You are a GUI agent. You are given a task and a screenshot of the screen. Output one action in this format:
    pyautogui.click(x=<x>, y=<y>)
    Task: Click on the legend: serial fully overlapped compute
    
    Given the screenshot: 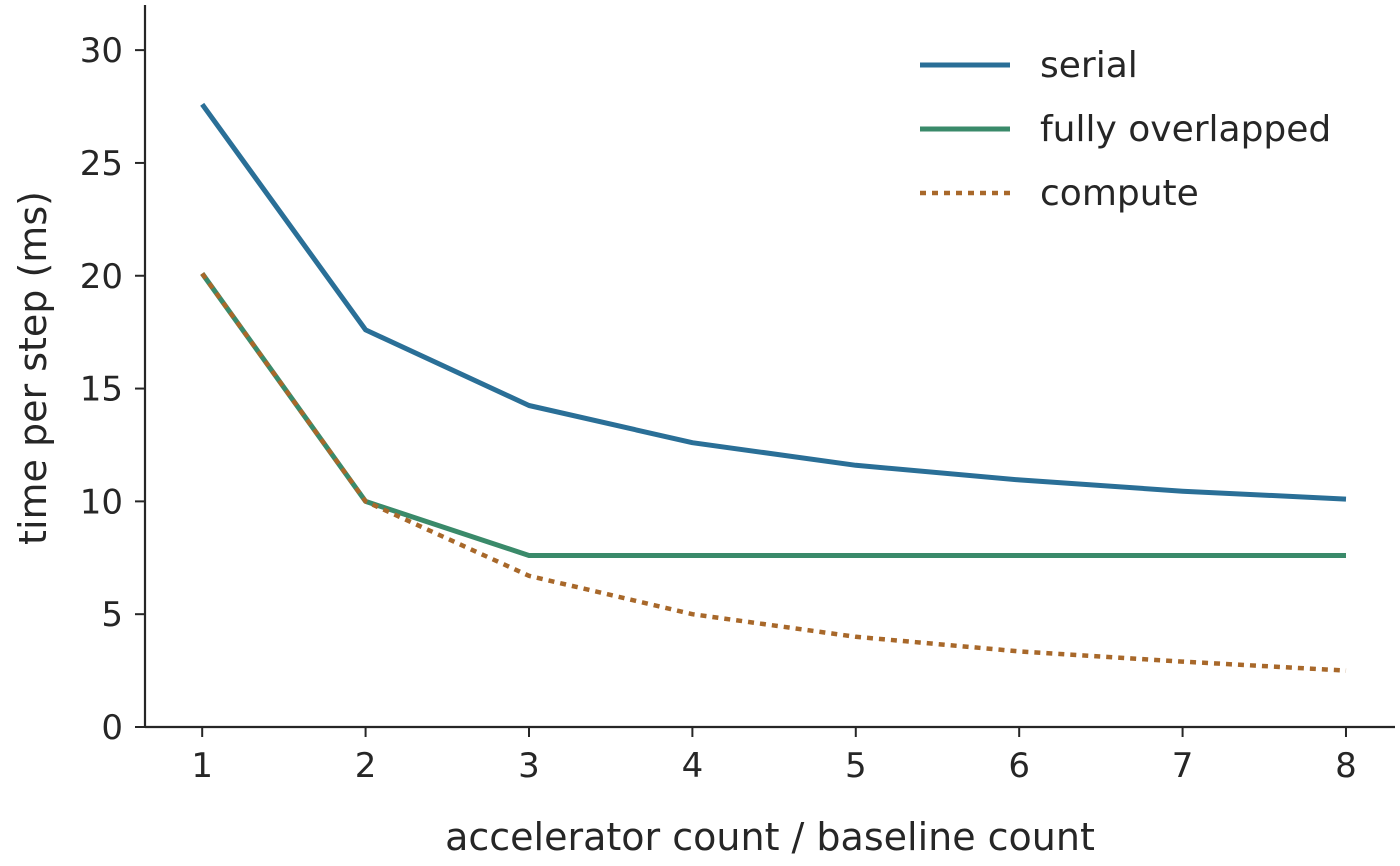 What is the action you would take?
    pyautogui.click(x=1125, y=129)
    